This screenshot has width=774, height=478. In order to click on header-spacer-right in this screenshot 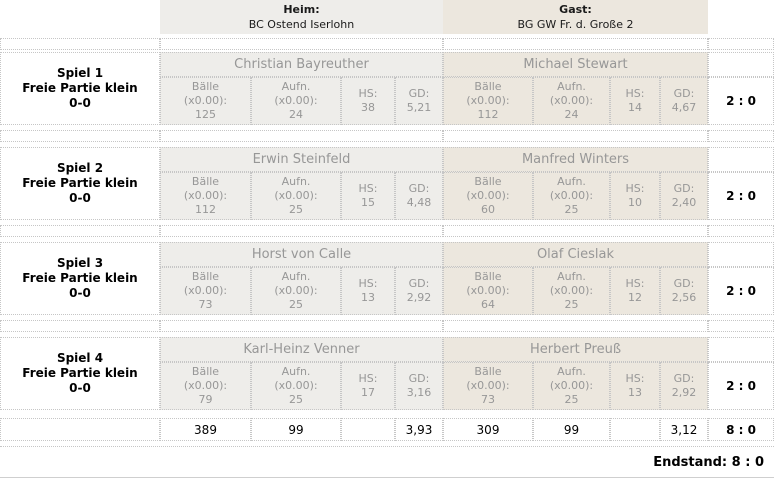, I will do `click(741, 17)`.